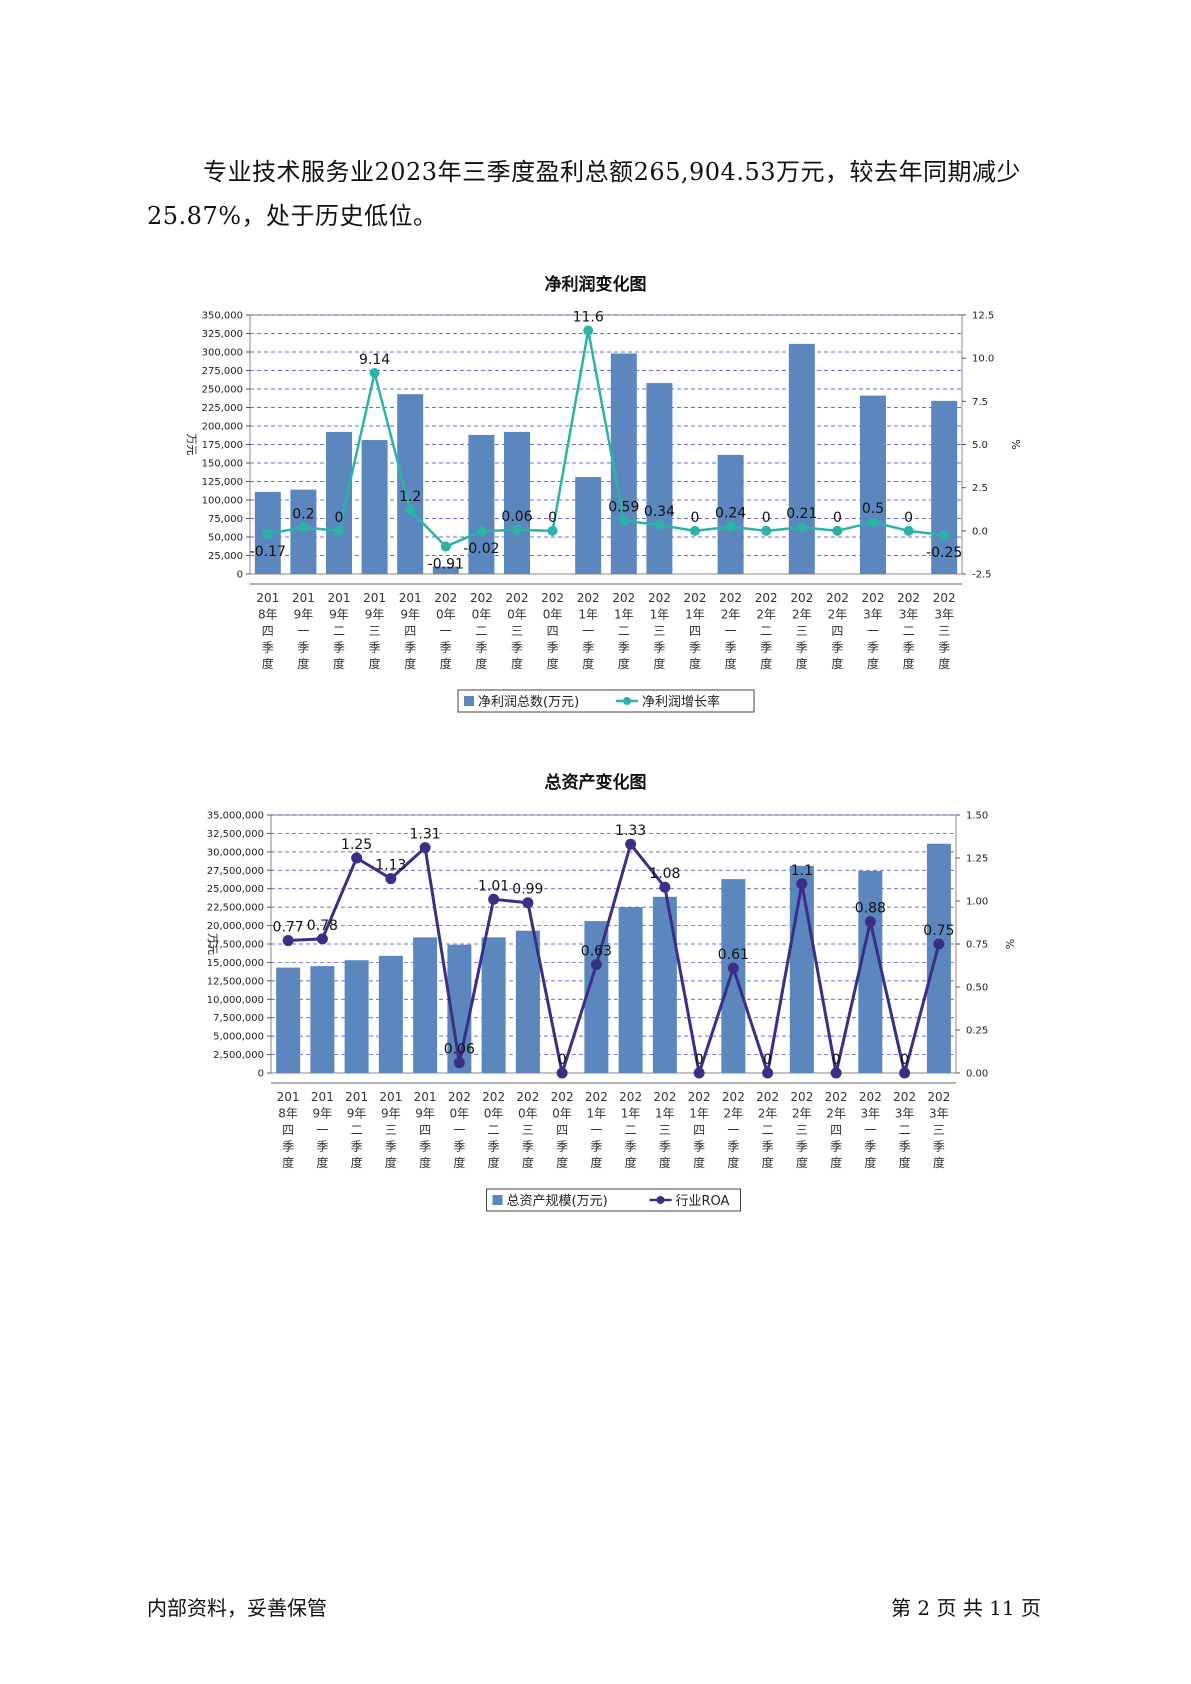 This screenshot has width=1191, height=1684. Describe the element at coordinates (235, 889) in the screenshot. I see `y-left-tick-label: 25,000,000` at that location.